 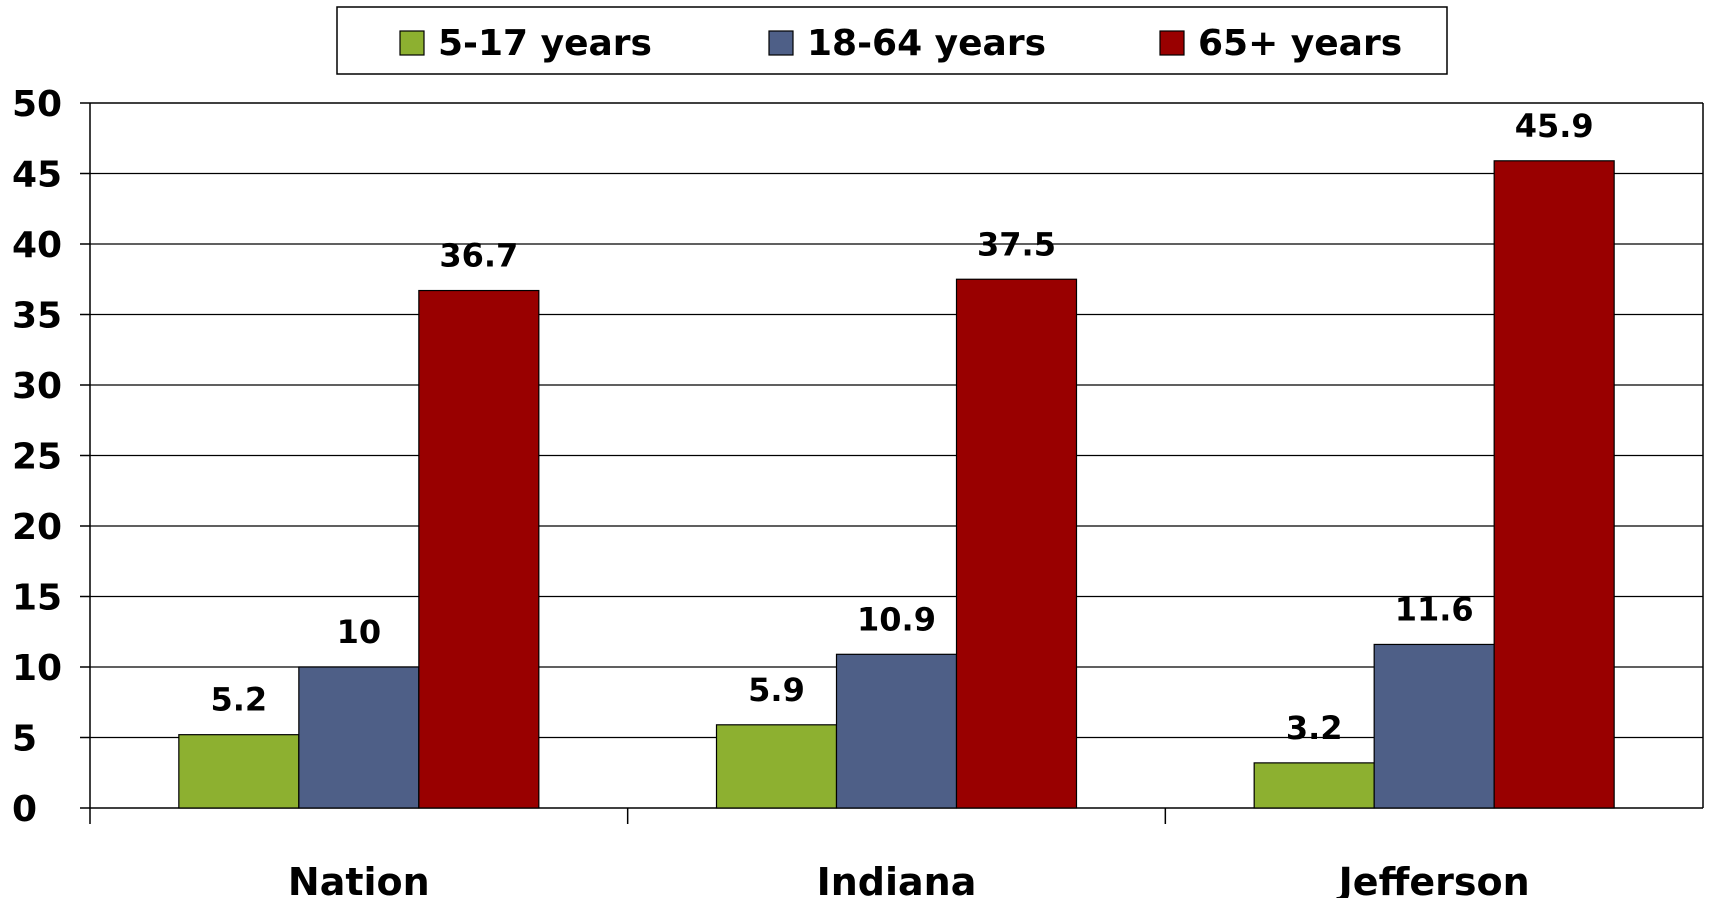 I want to click on data-label: 5.2, so click(x=238, y=700).